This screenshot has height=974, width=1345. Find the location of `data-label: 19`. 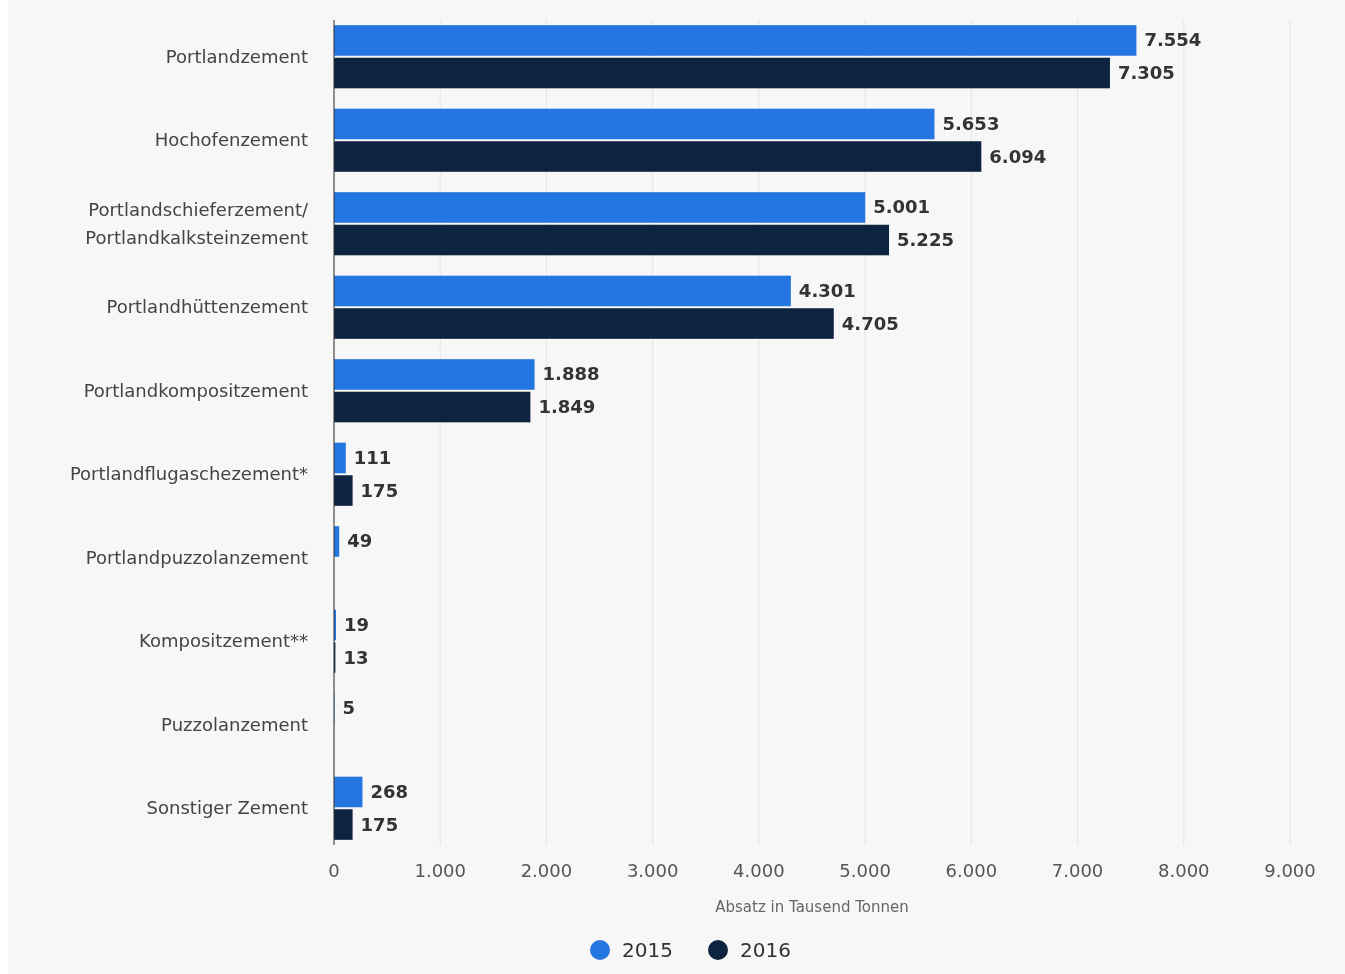

data-label: 19 is located at coordinates (357, 624).